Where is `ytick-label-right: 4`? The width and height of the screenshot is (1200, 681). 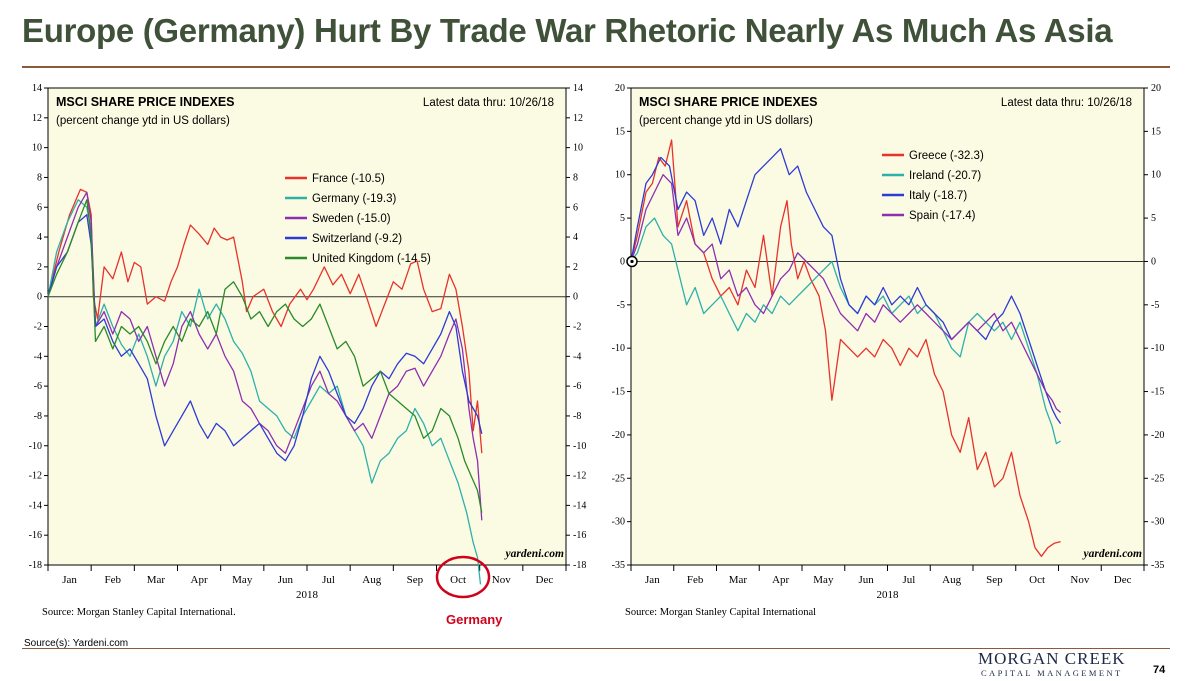
ytick-label-right: 4 is located at coordinates (575, 237).